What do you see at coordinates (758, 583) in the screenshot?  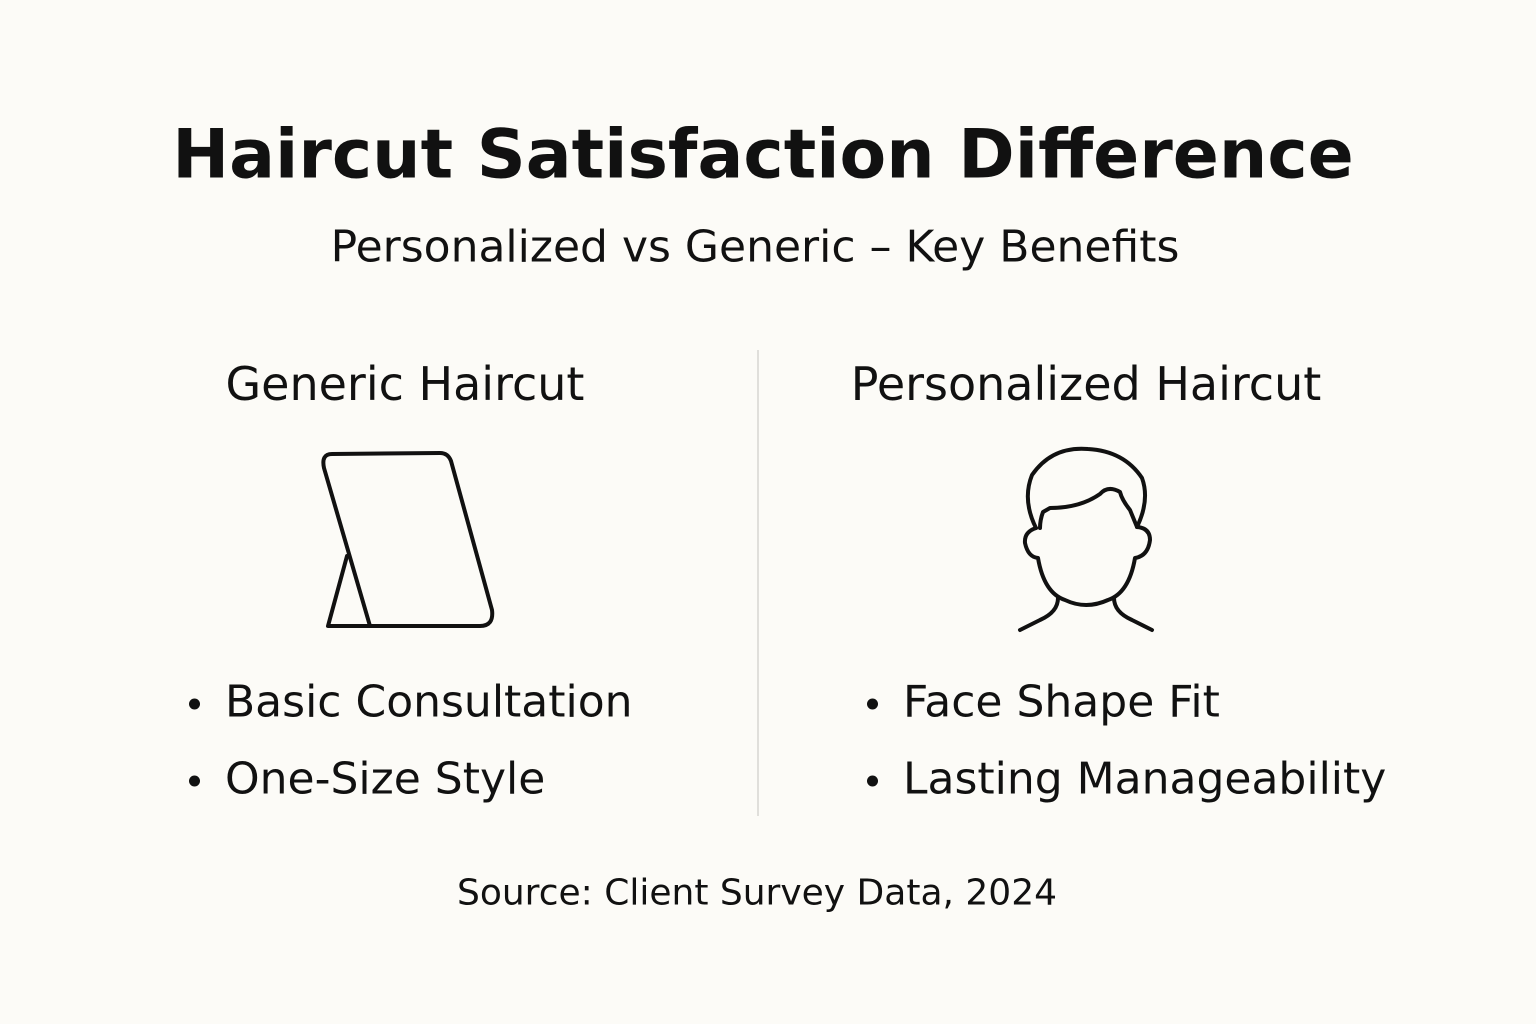 I see `divider` at bounding box center [758, 583].